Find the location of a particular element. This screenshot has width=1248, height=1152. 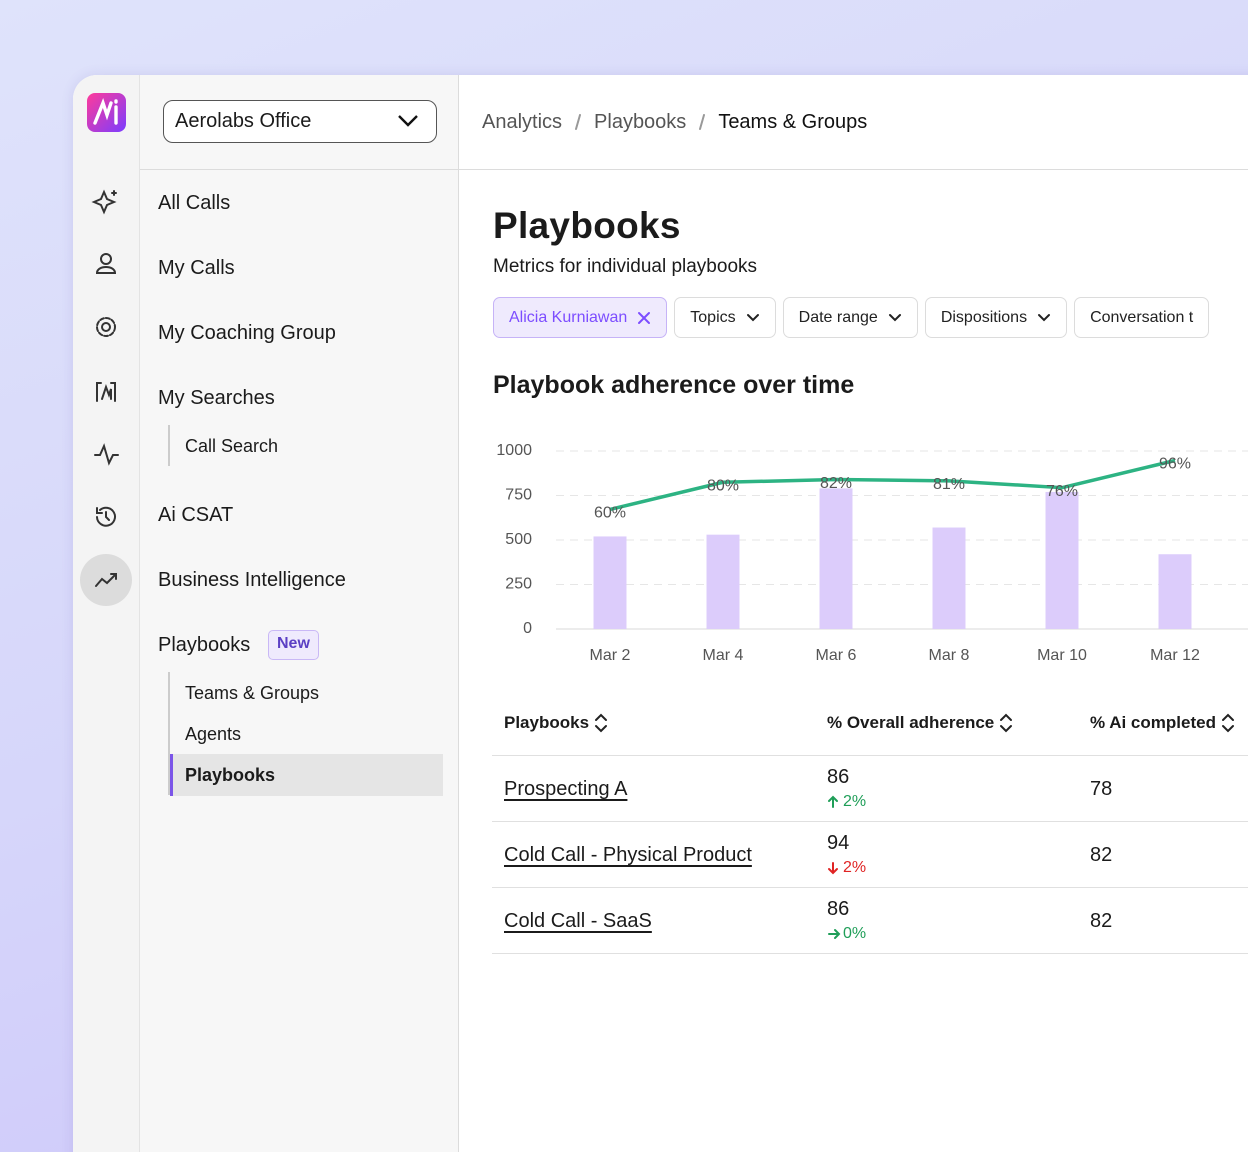

workspace-name: Aerolabs Office is located at coordinates (243, 121).